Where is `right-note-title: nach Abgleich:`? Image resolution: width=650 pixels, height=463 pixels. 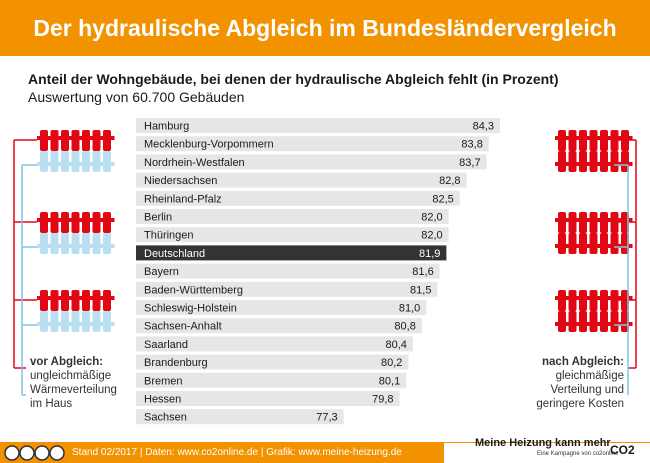 right-note-title: nach Abgleich: is located at coordinates (583, 362).